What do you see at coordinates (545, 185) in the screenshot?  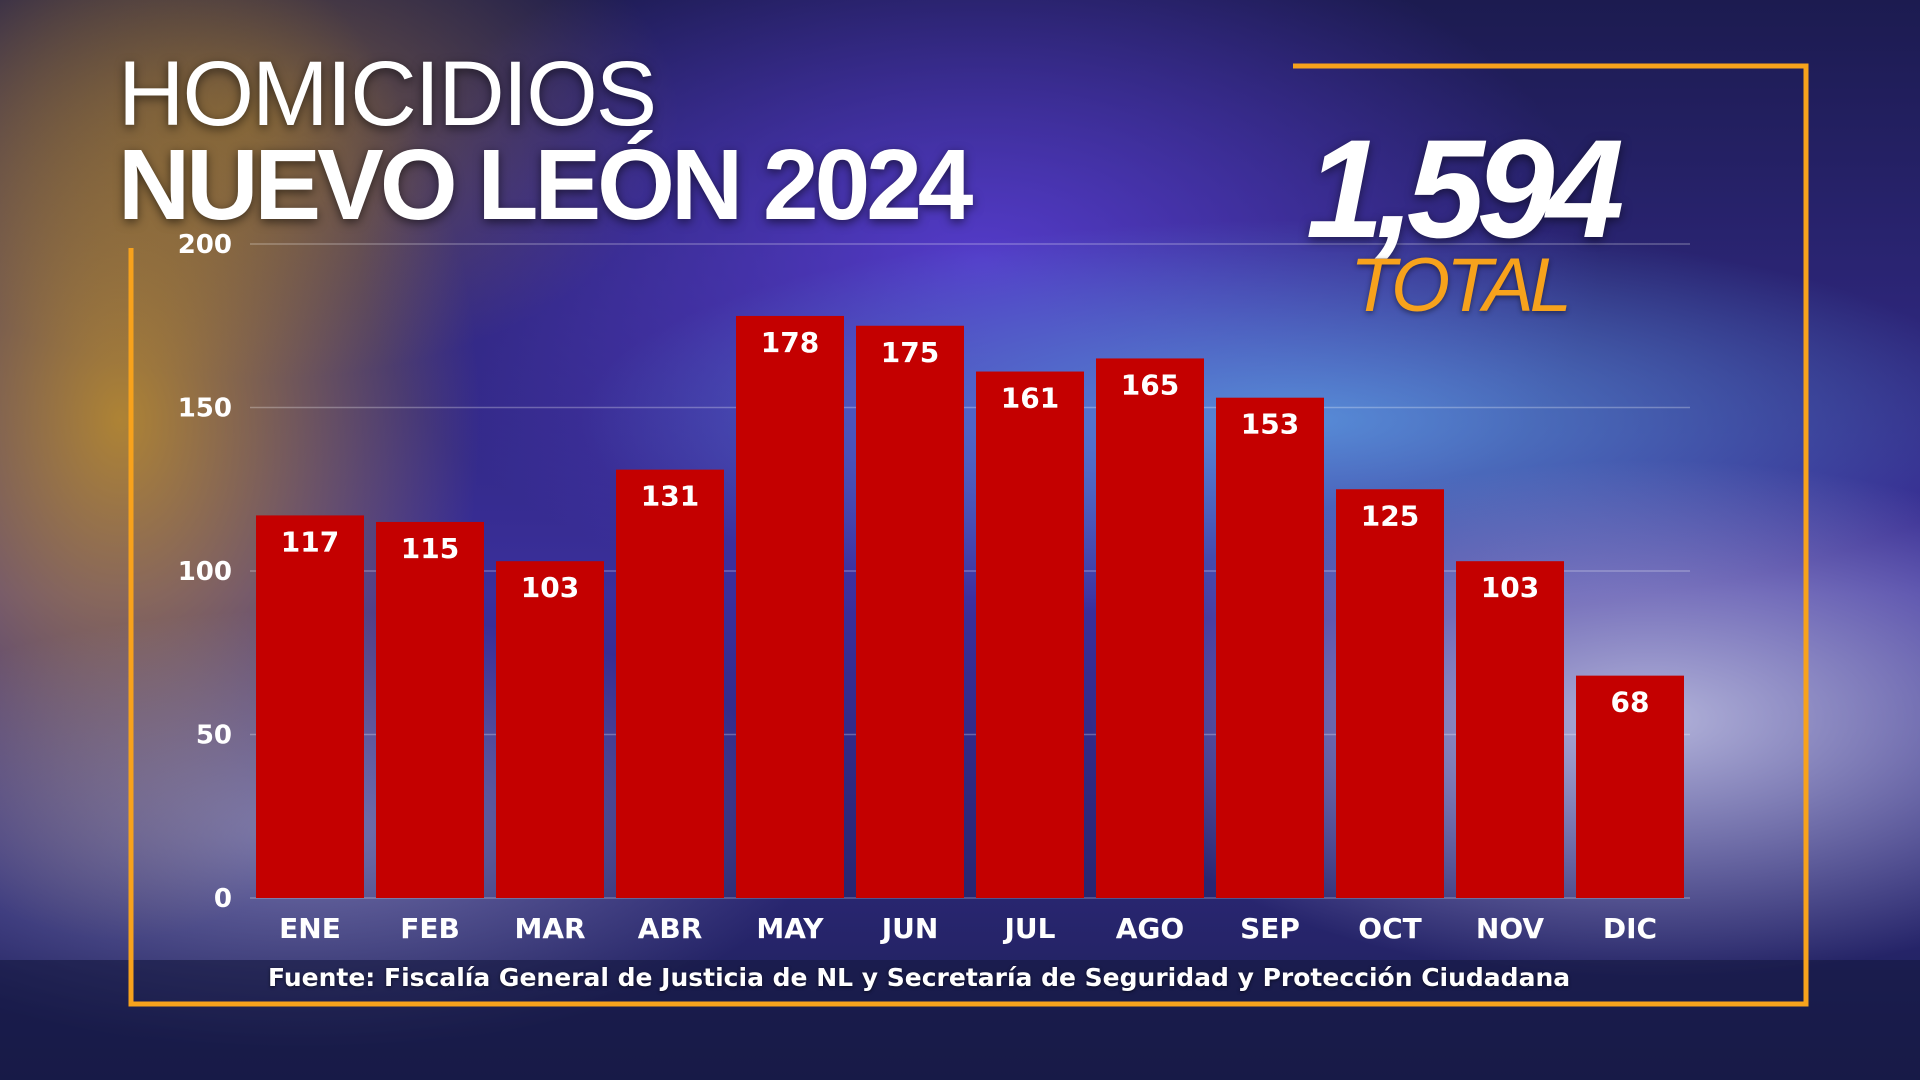 I see `title-line-2: NUEVO LEÓN 2024` at bounding box center [545, 185].